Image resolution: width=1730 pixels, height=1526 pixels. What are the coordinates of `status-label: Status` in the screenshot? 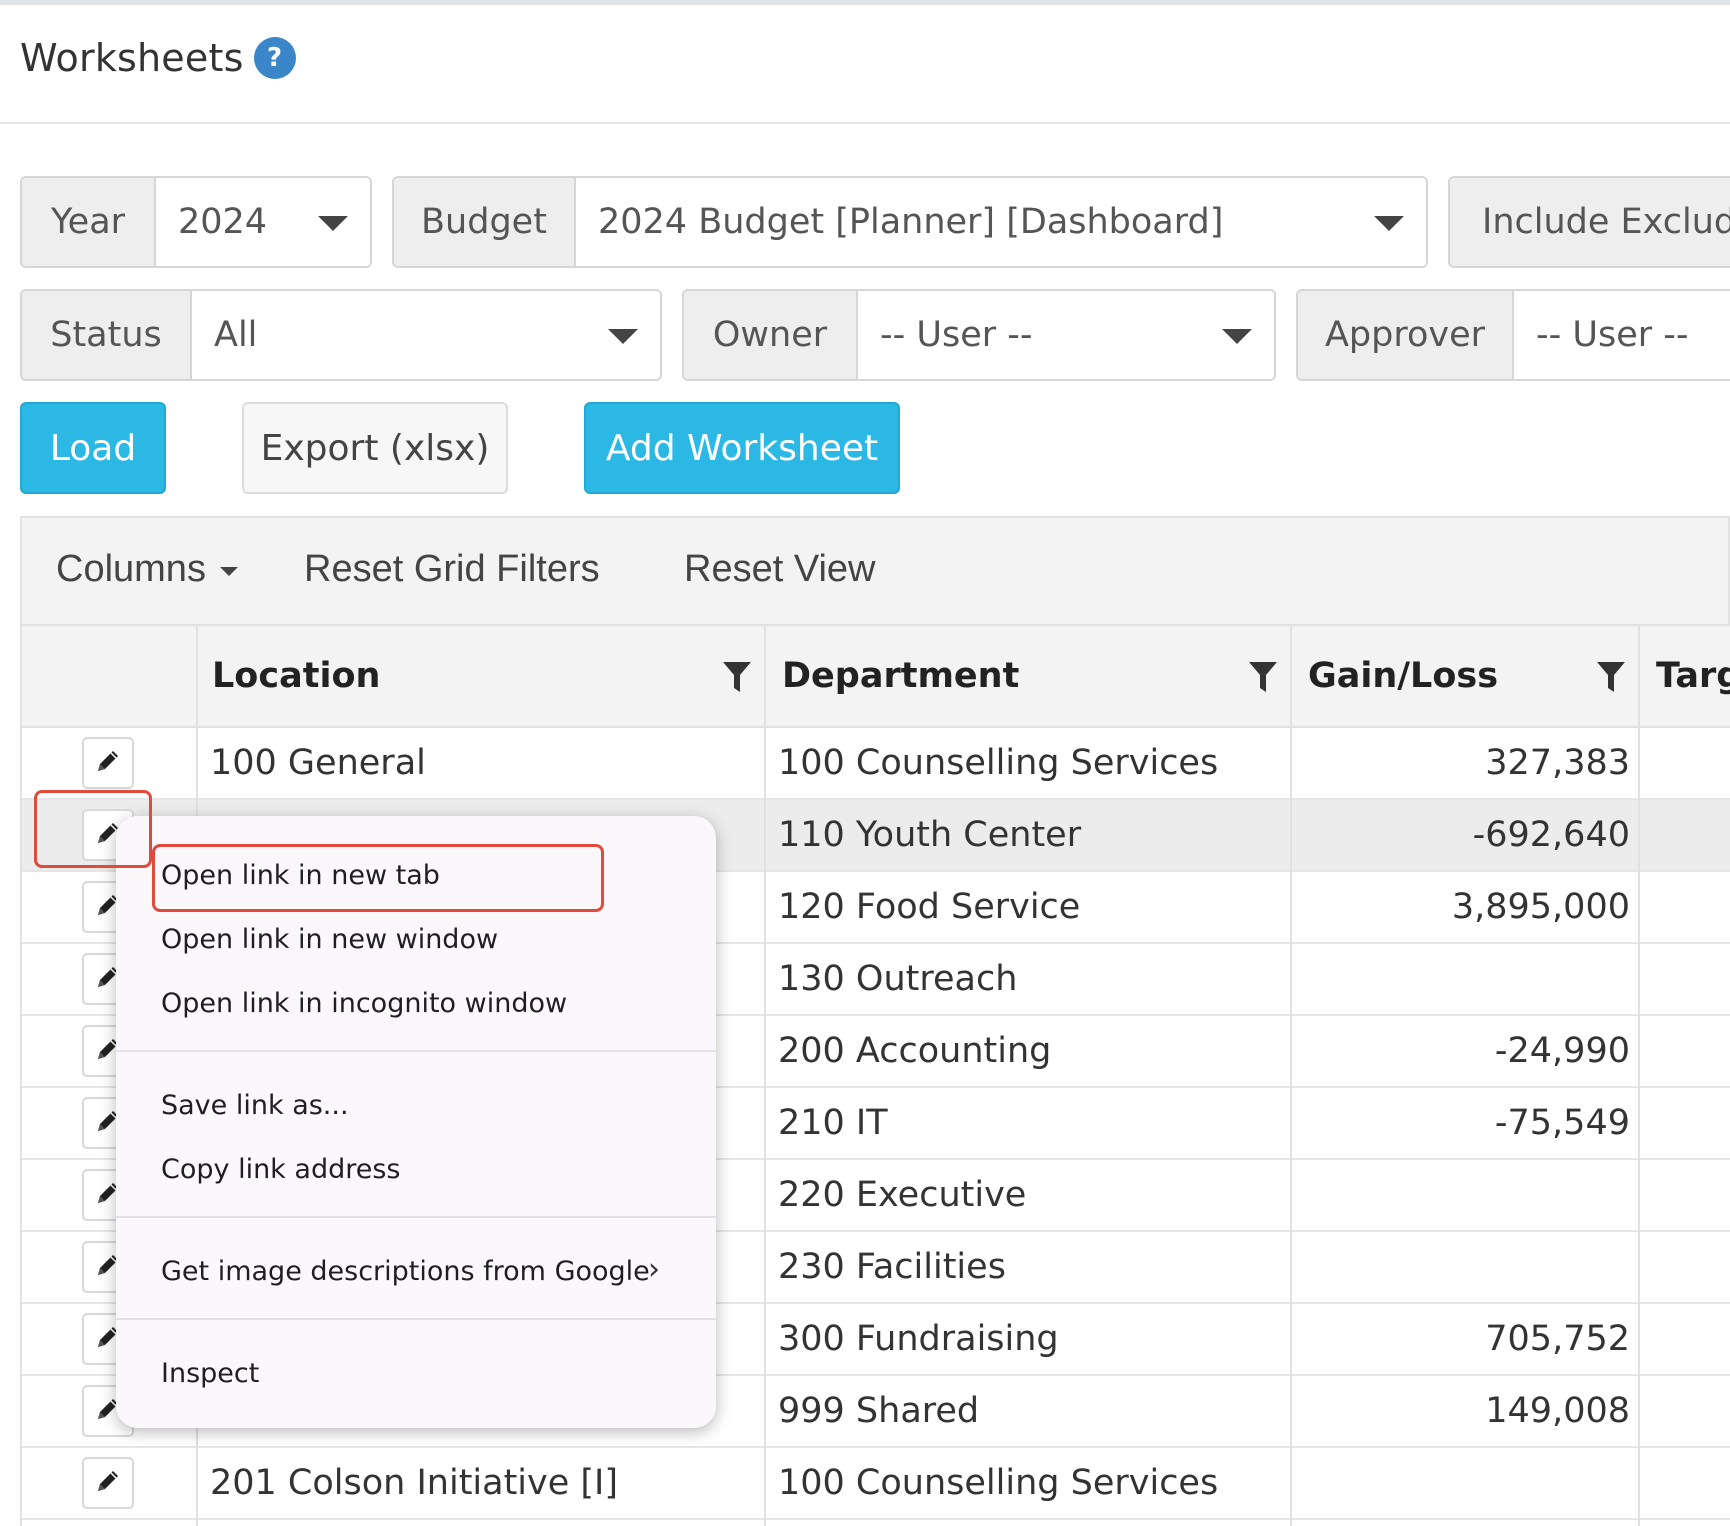 It's located at (107, 335).